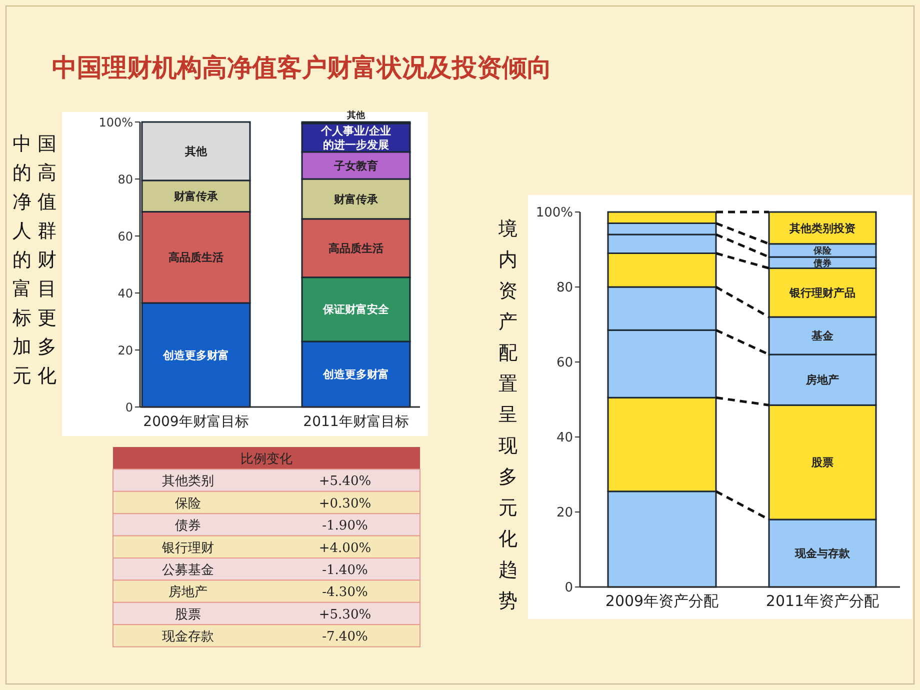  What do you see at coordinates (822, 251) in the screenshot?
I see `data-label: 保险` at bounding box center [822, 251].